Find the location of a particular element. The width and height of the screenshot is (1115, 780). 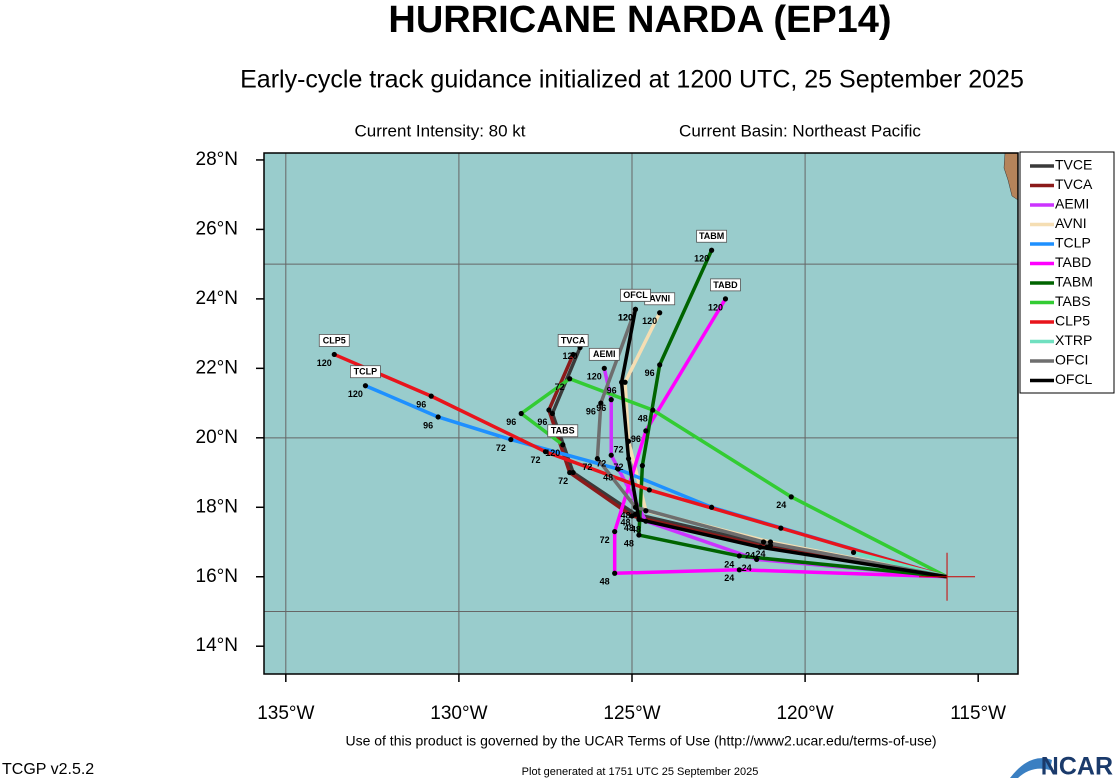

intensity: Current Intensity: 80 kt is located at coordinates (439, 130).